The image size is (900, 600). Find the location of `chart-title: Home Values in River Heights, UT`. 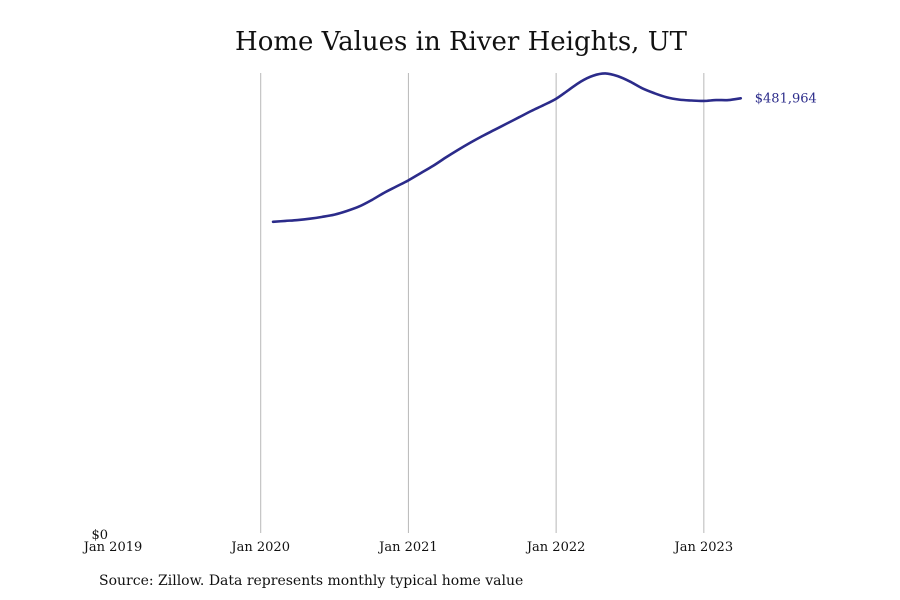

chart-title: Home Values in River Heights, UT is located at coordinates (461, 42).